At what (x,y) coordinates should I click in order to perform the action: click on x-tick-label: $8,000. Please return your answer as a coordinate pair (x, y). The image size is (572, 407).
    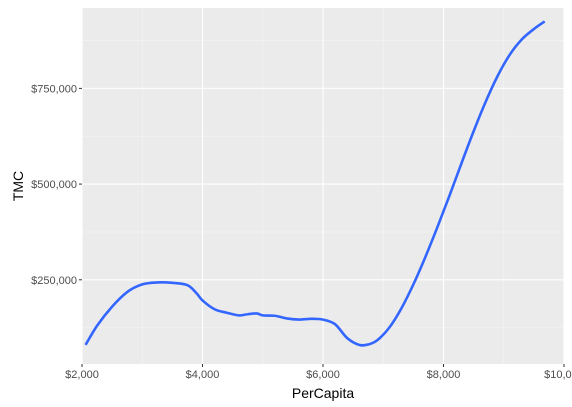
    Looking at the image, I should click on (444, 375).